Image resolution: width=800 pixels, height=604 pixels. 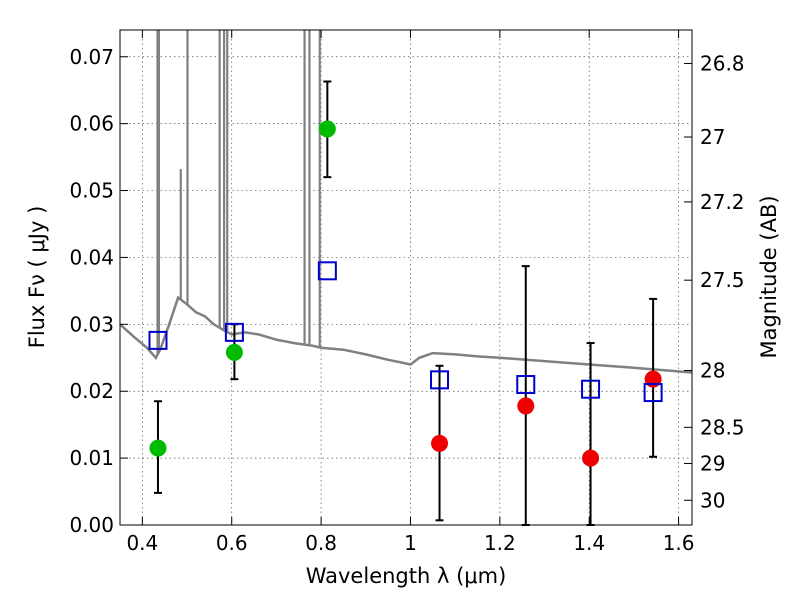 I want to click on x-tick-label: 0.8, so click(x=321, y=543).